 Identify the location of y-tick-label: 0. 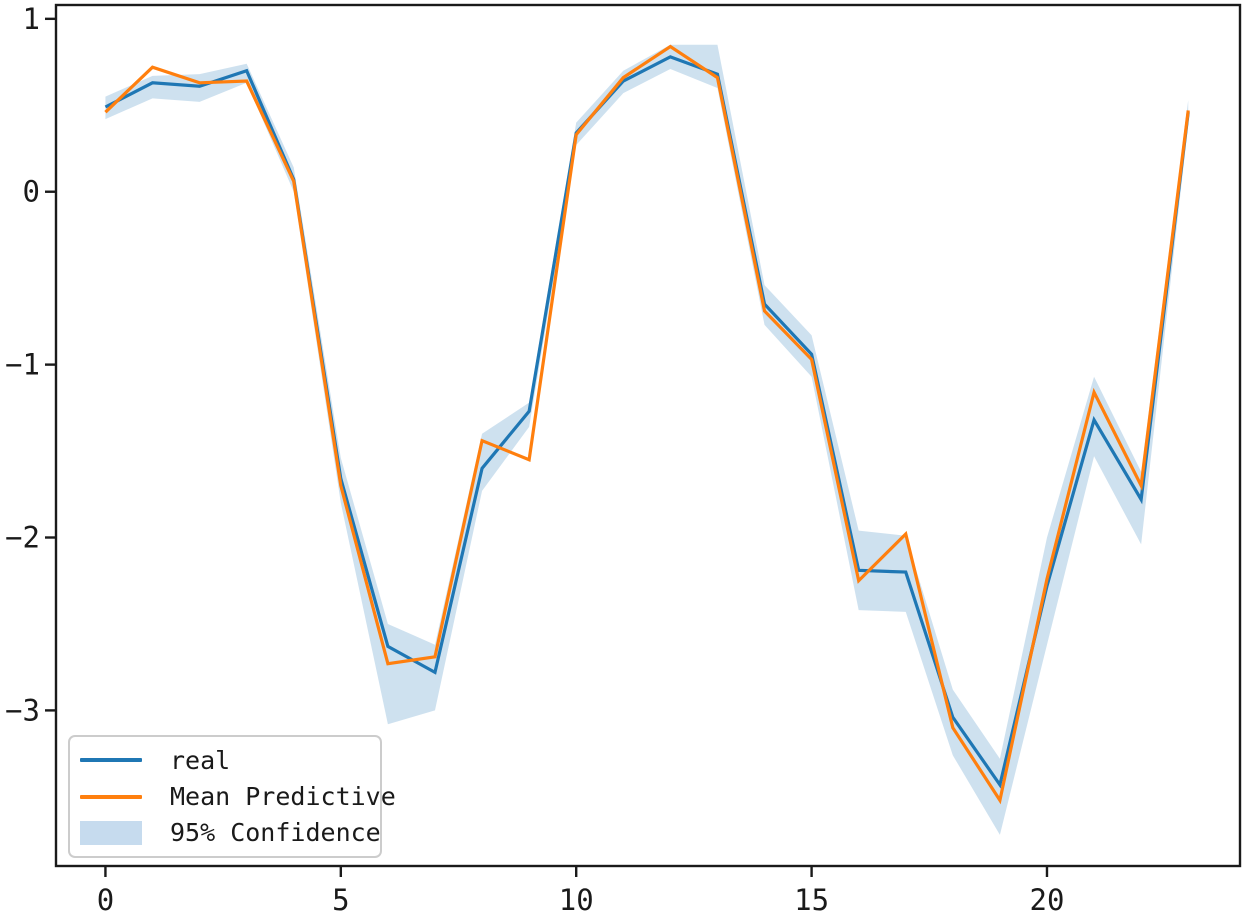
(31, 192).